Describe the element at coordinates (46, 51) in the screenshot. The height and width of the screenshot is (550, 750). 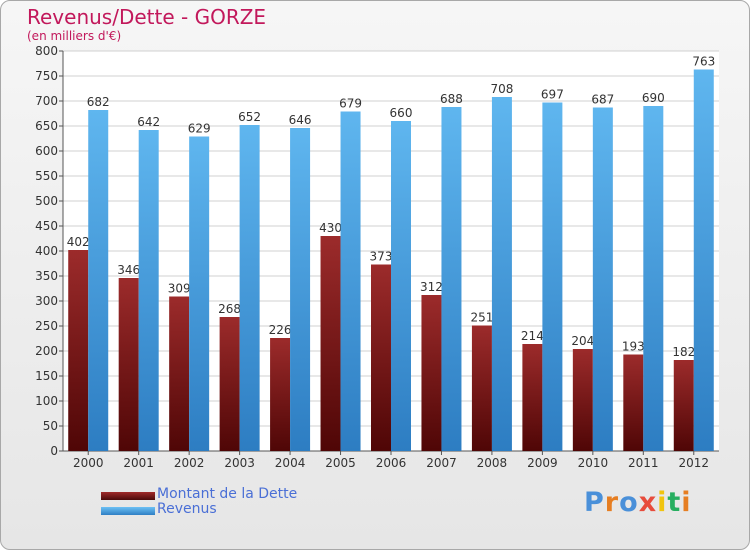
I see `y-tick-label: 800` at that location.